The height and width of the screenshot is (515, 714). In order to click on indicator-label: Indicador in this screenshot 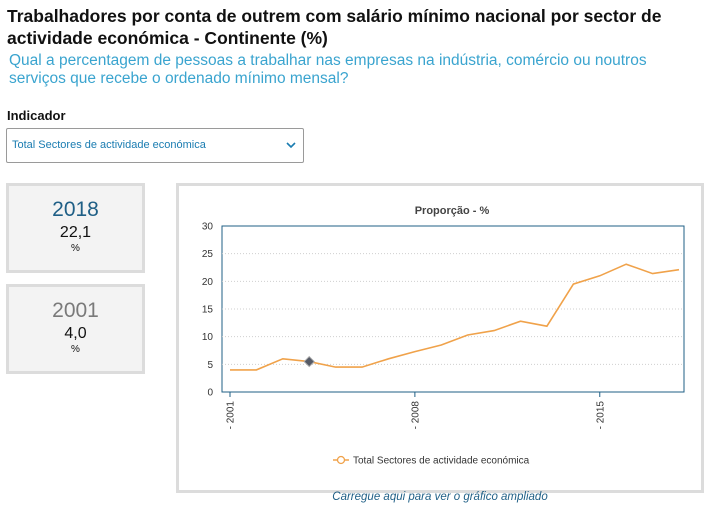, I will do `click(36, 115)`.